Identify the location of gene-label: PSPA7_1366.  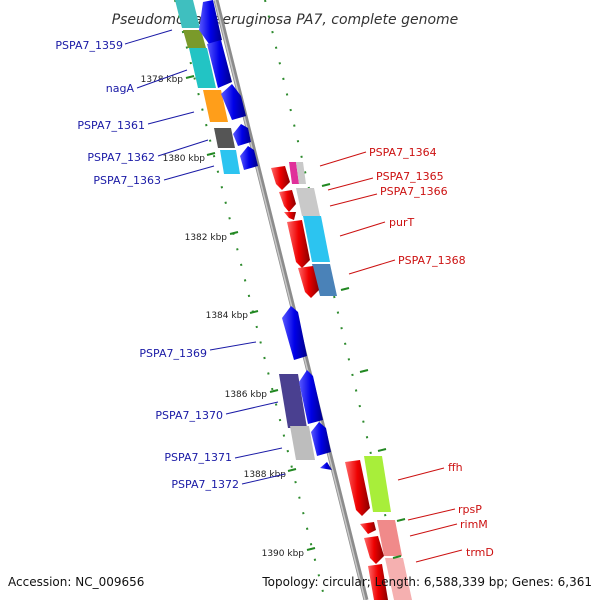
(414, 191).